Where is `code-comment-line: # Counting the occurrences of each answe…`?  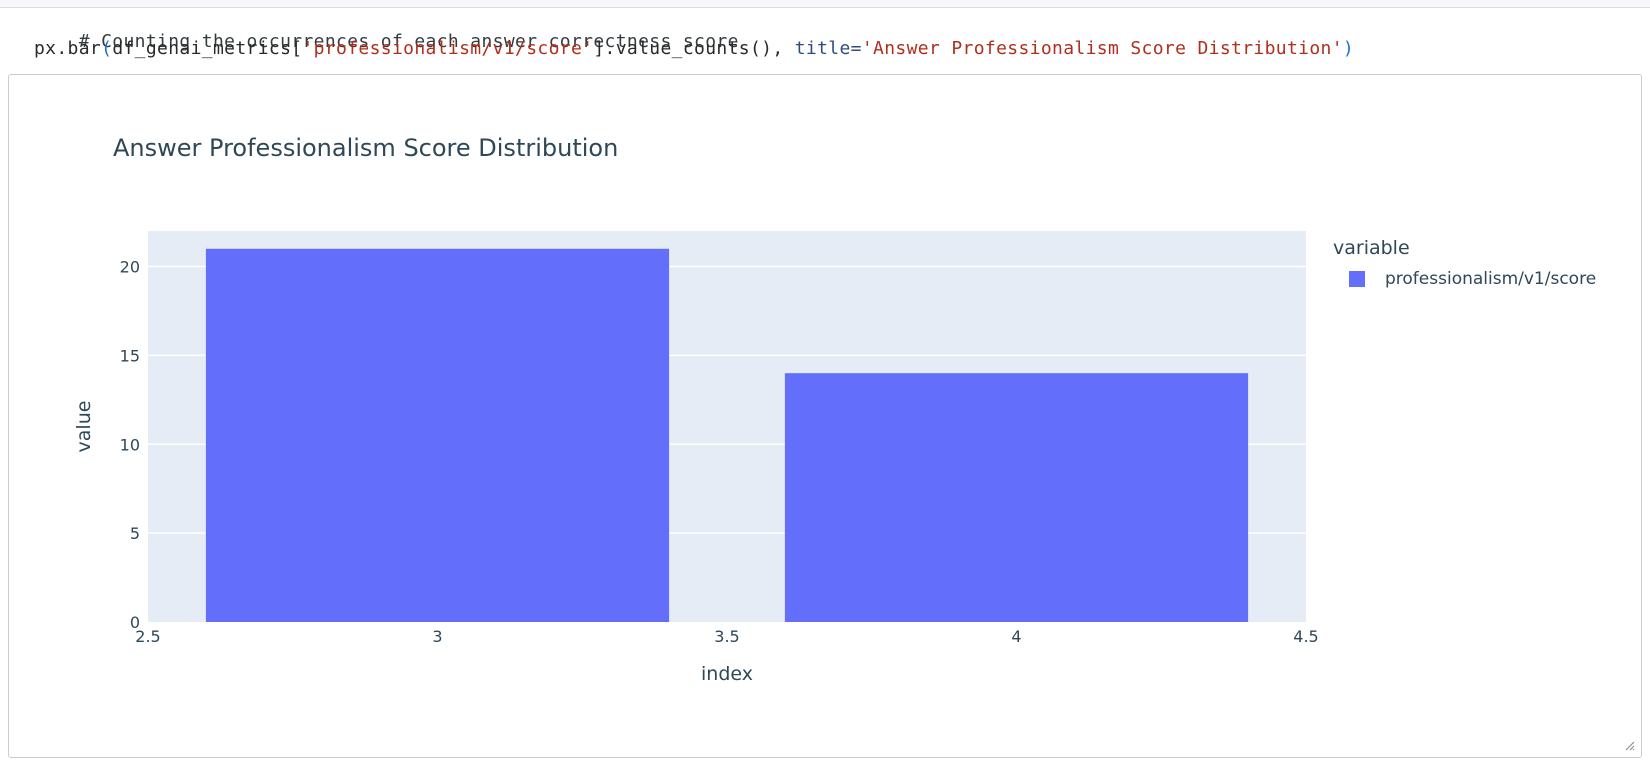 code-comment-line: # Counting the occurrences of each answe… is located at coordinates (386, 41).